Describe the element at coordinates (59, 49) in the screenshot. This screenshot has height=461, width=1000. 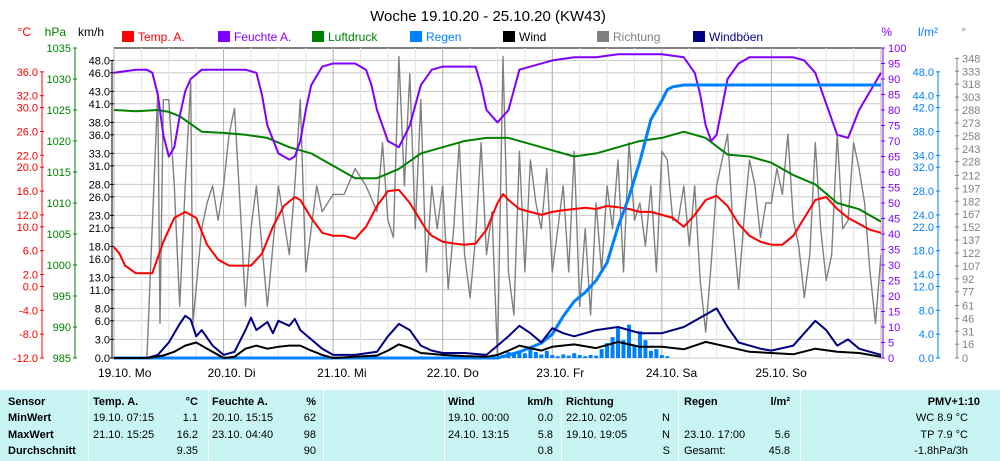
I see `axis-tick-label: 1035` at that location.